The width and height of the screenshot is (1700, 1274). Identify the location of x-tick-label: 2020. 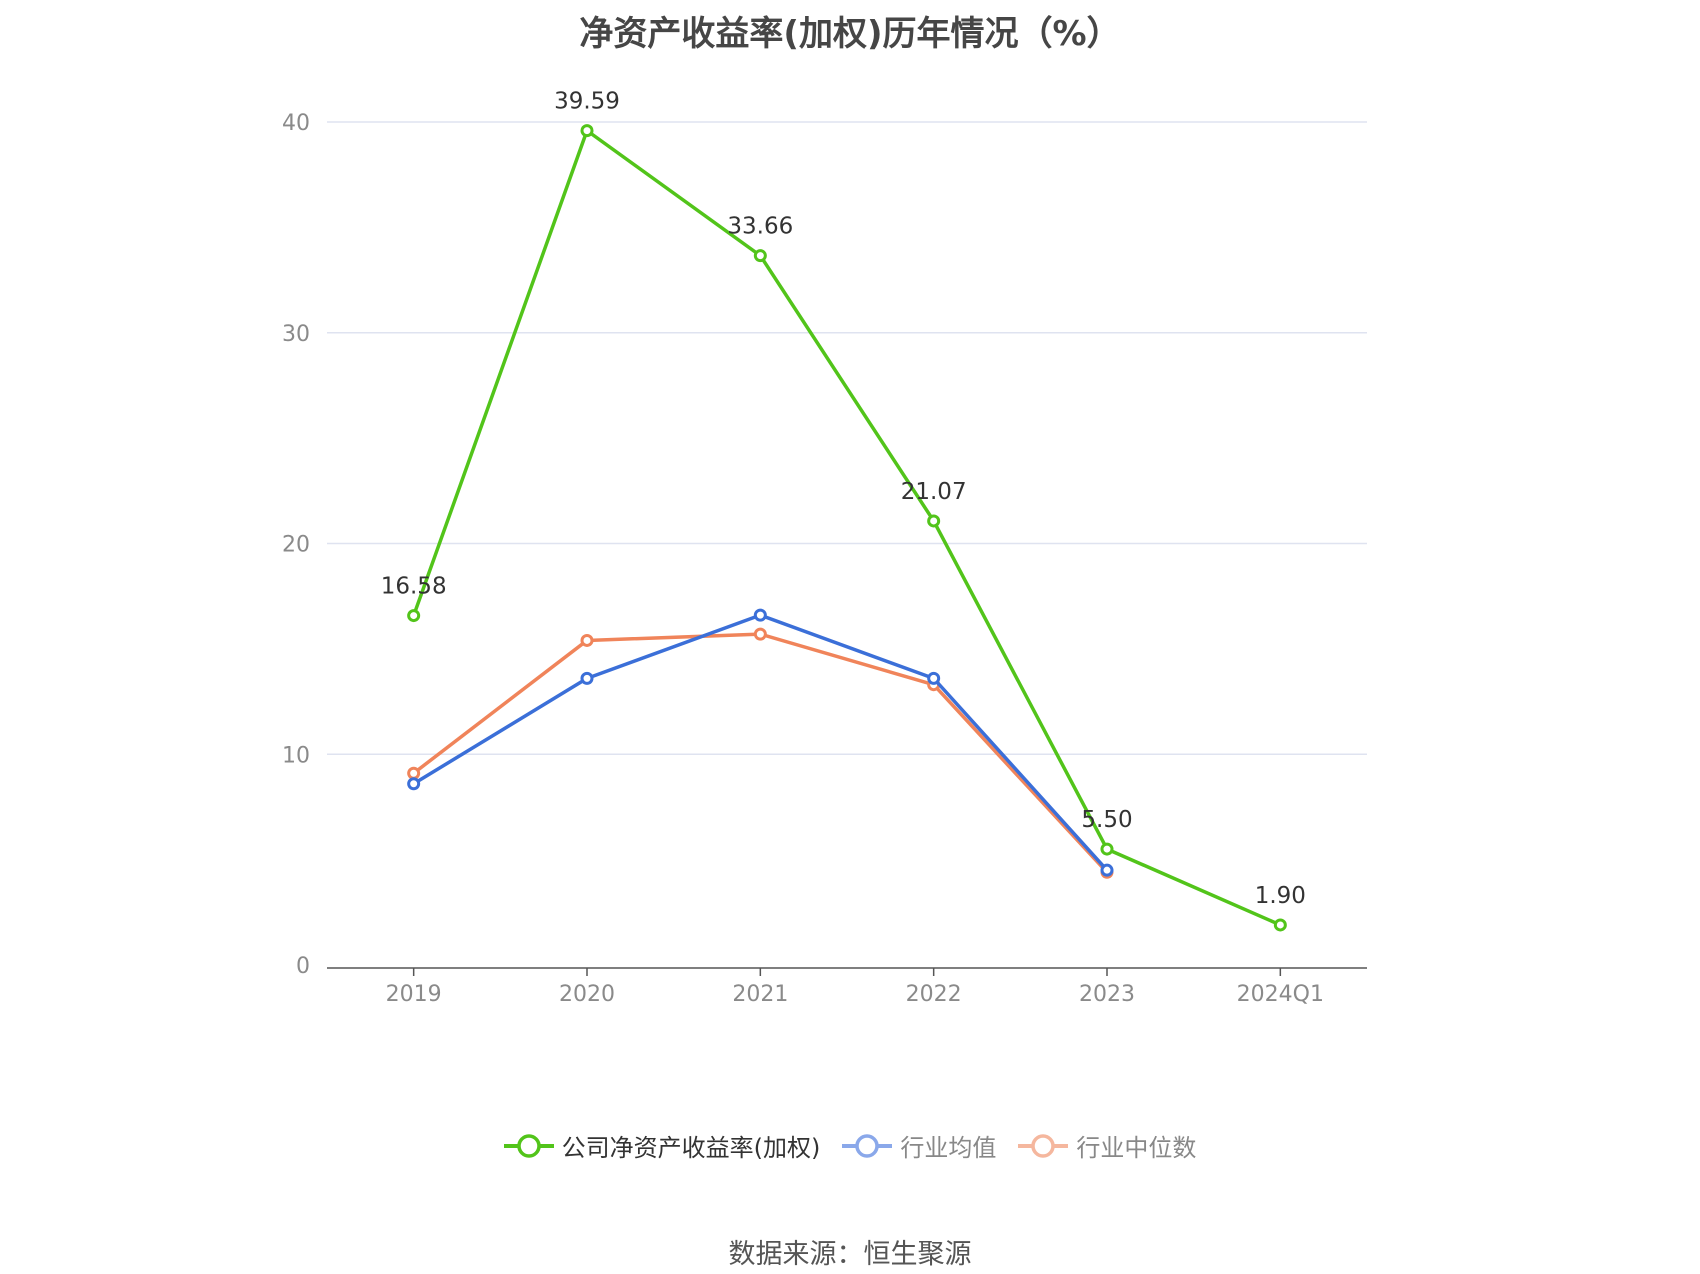
(587, 994).